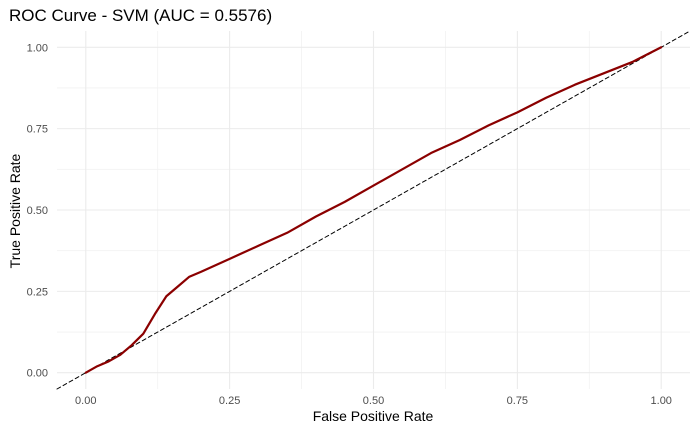  What do you see at coordinates (229, 401) in the screenshot?
I see `x-tick-label: 0.25` at bounding box center [229, 401].